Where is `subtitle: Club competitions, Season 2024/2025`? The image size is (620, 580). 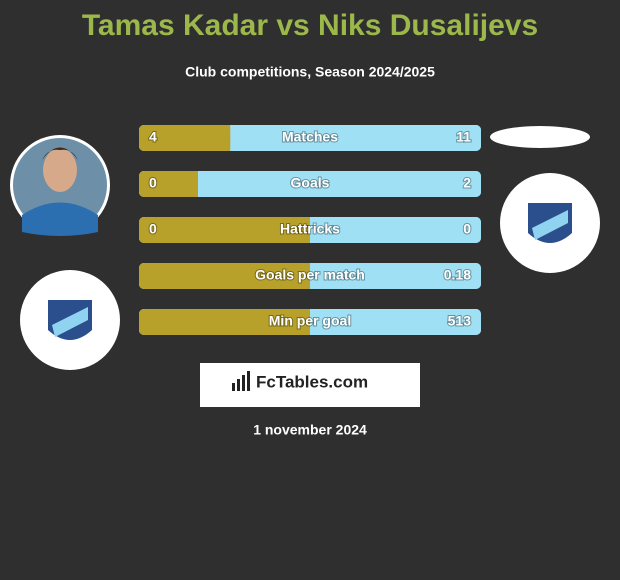
subtitle: Club competitions, Season 2024/2025 is located at coordinates (310, 72).